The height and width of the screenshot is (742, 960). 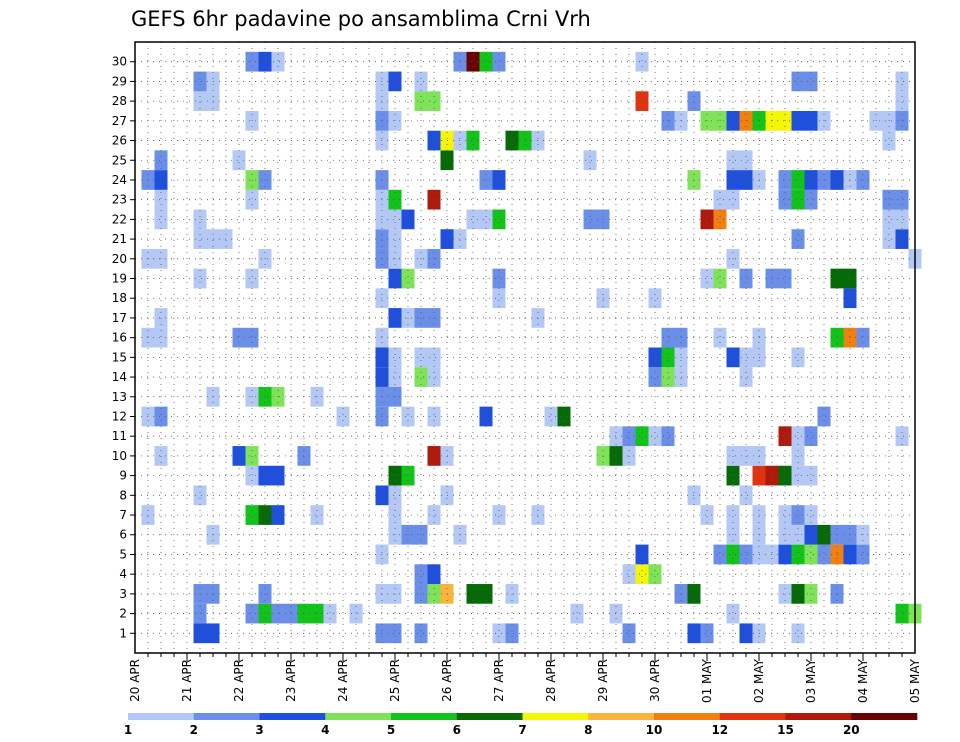 I want to click on y-tick-label: 13, so click(x=119, y=397).